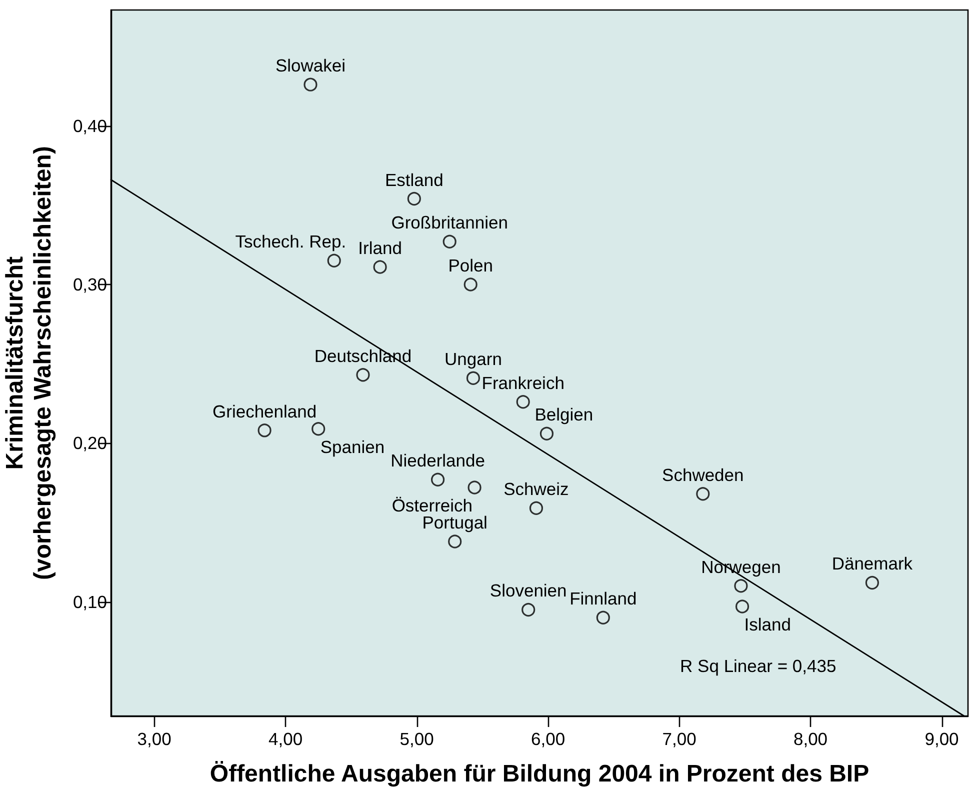  I want to click on y-tick-label: 0,30, so click(90, 284).